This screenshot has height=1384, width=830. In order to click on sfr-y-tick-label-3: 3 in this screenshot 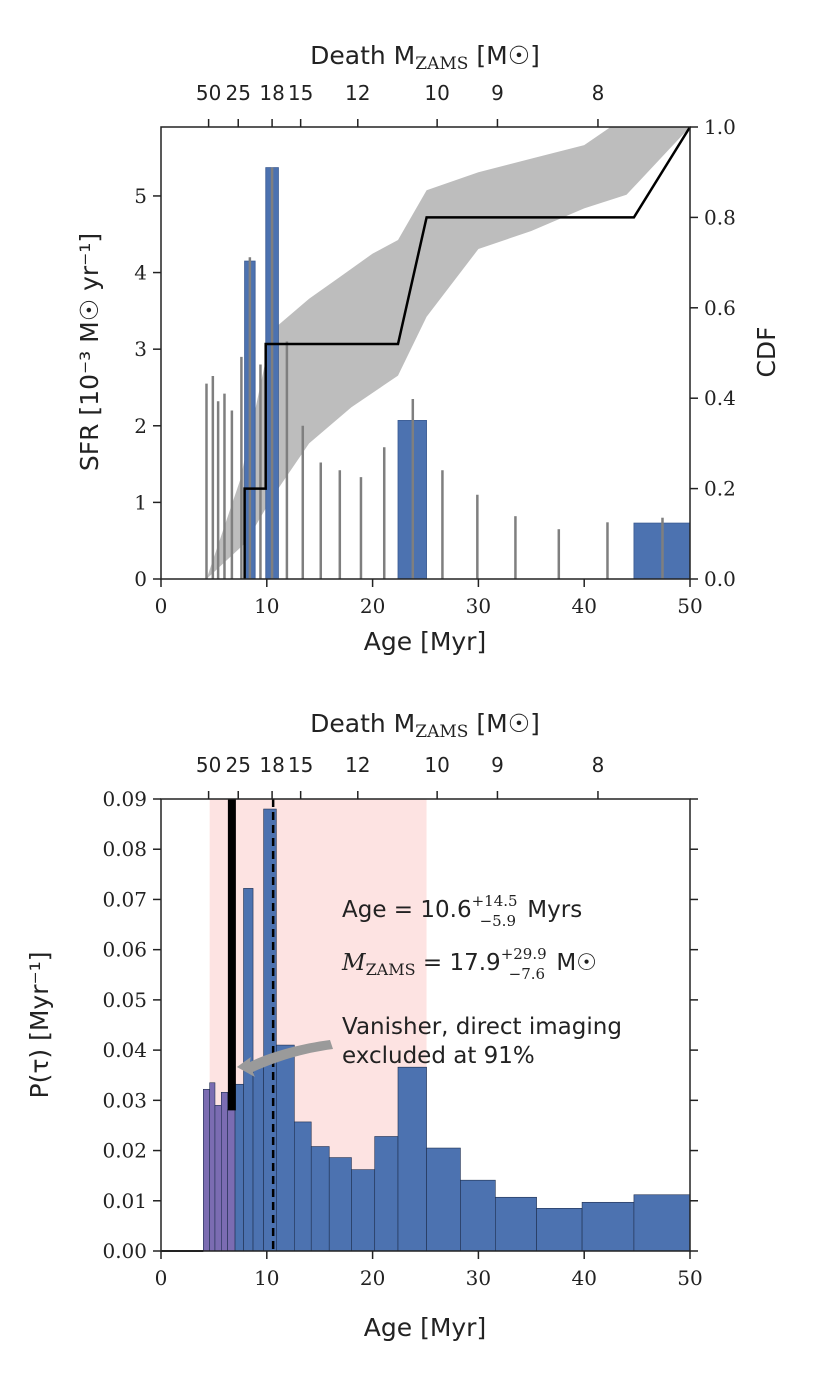, I will do `click(140, 349)`.